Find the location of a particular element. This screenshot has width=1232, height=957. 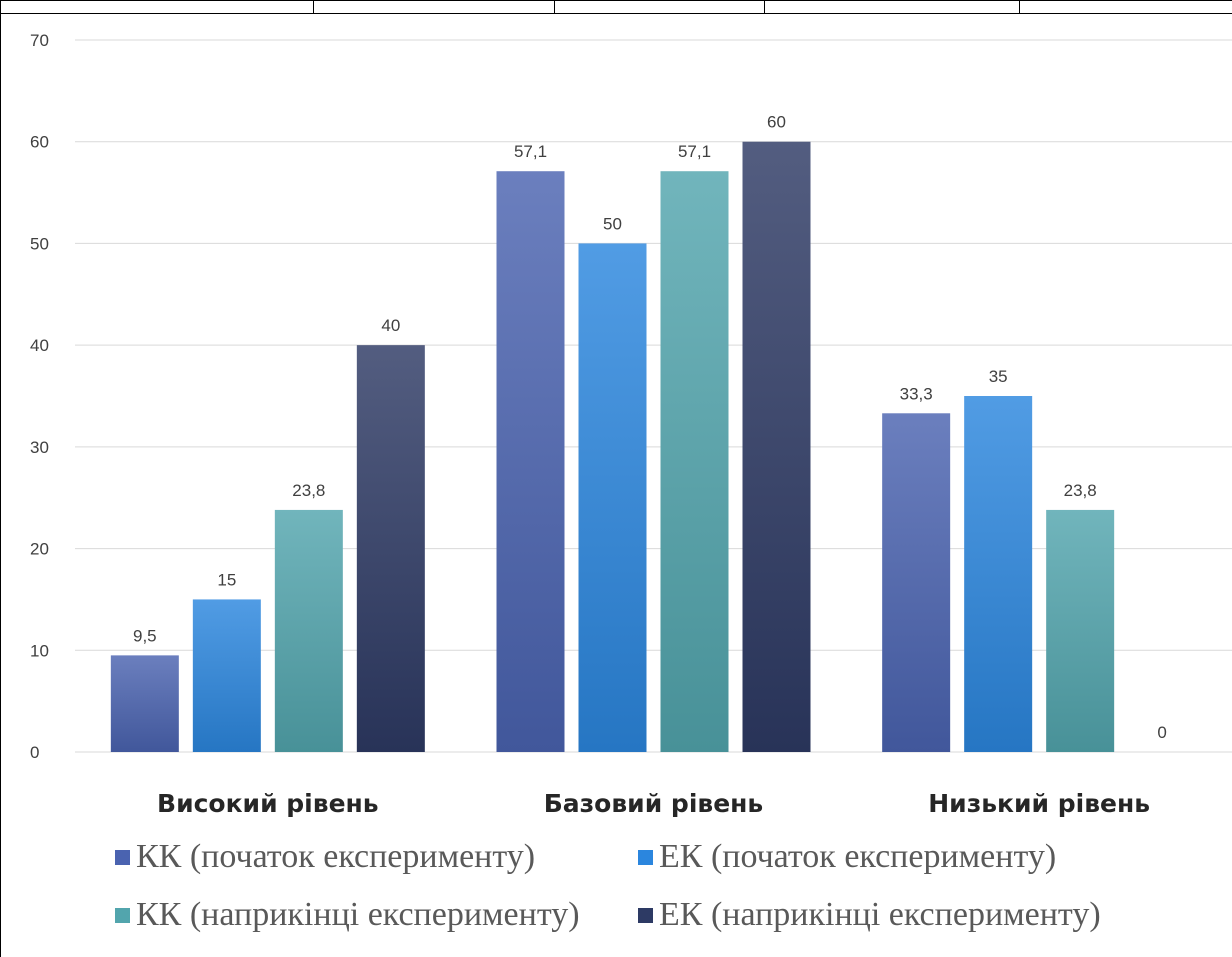

data-label: 0 is located at coordinates (1161, 732).